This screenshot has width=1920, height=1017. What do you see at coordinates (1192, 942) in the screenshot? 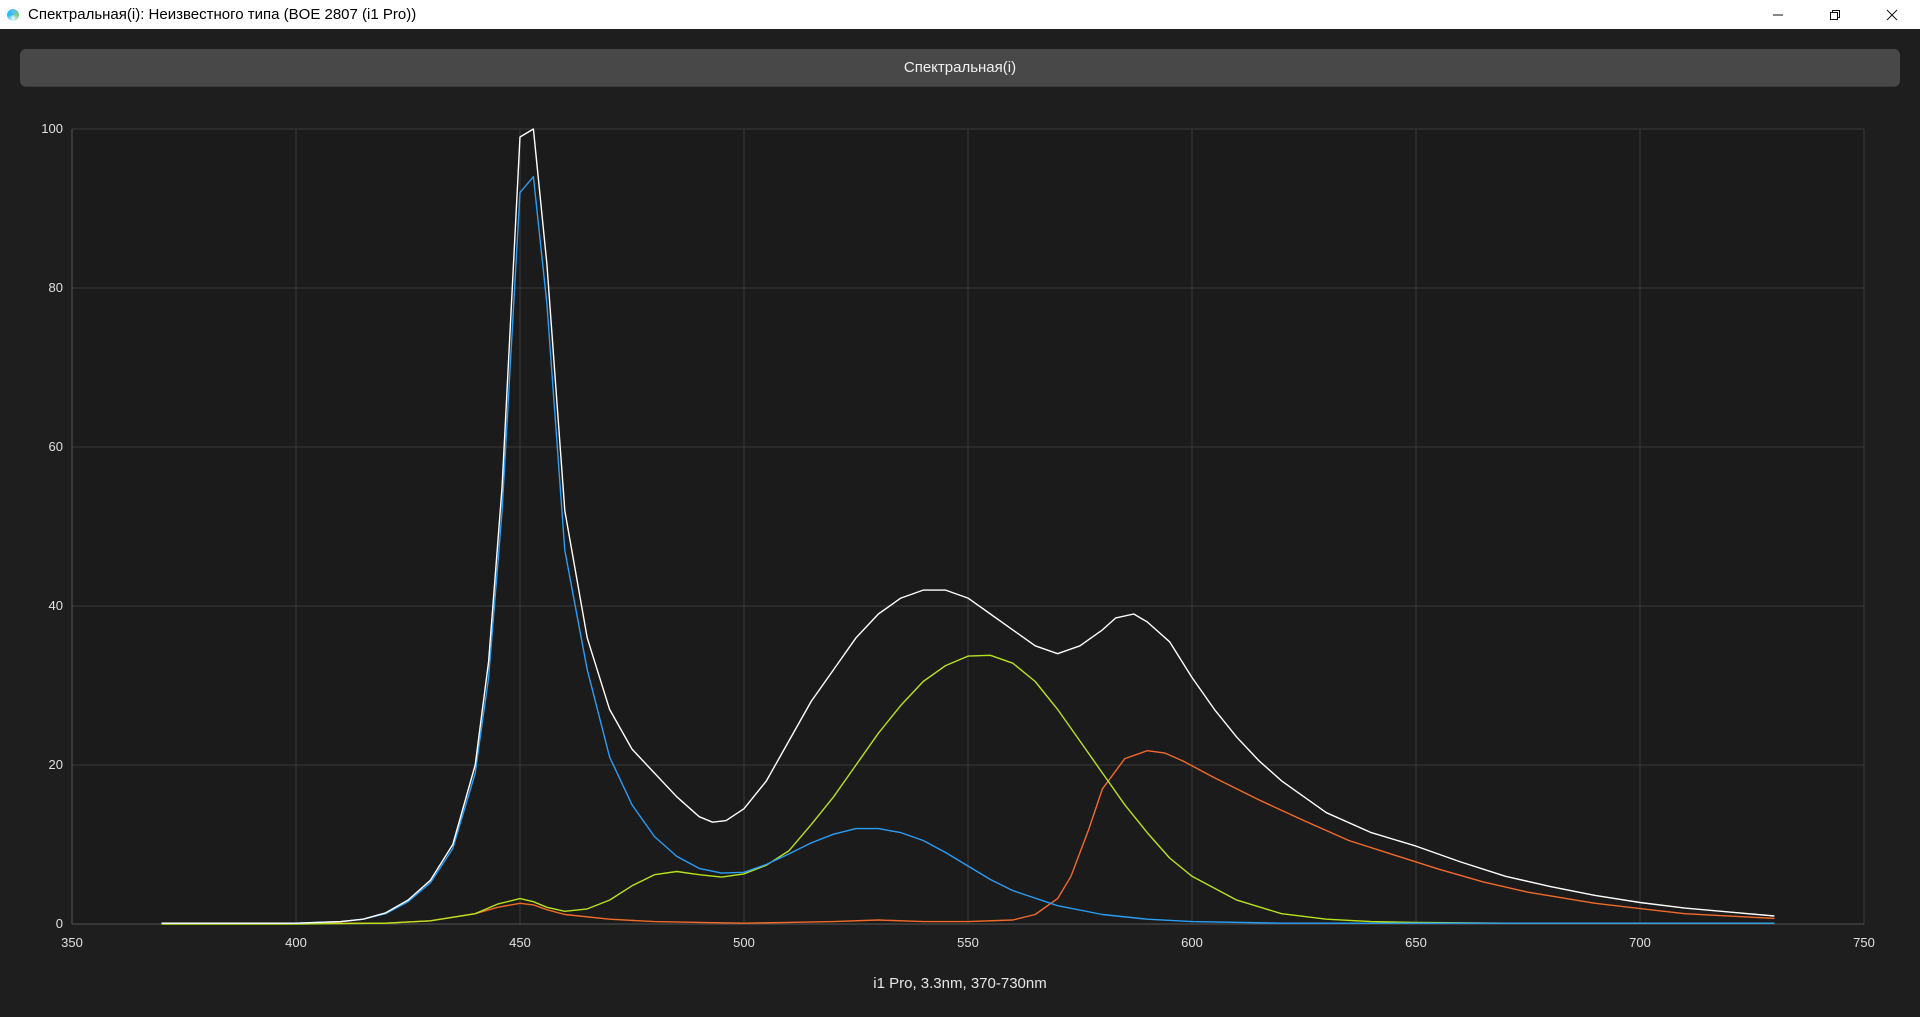
I see `x-tick-label: 600` at bounding box center [1192, 942].